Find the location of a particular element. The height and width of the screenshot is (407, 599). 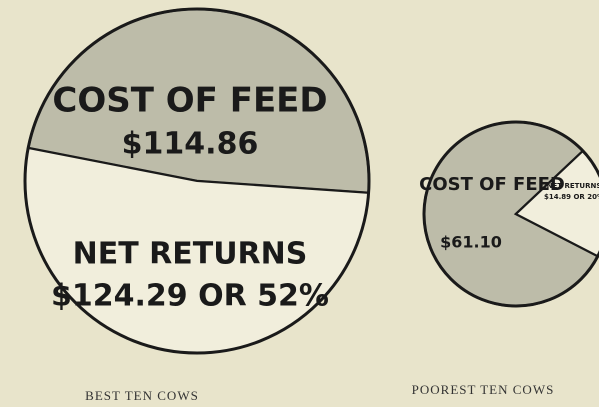

slice-value-label: $61.10 is located at coordinates (471, 242).